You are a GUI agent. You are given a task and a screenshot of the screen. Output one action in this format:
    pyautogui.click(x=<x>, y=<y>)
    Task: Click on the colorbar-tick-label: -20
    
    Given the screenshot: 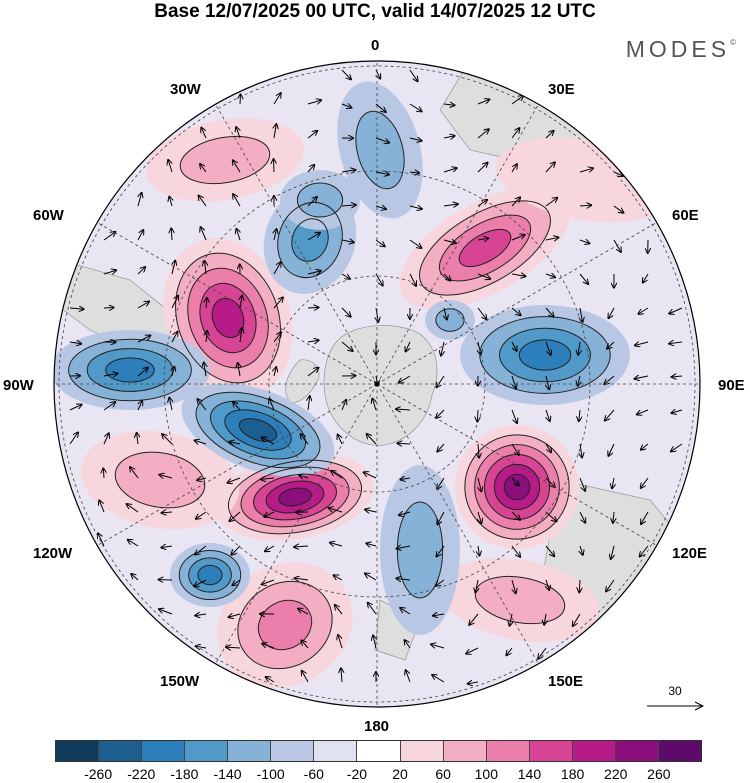 What is the action you would take?
    pyautogui.click(x=357, y=774)
    